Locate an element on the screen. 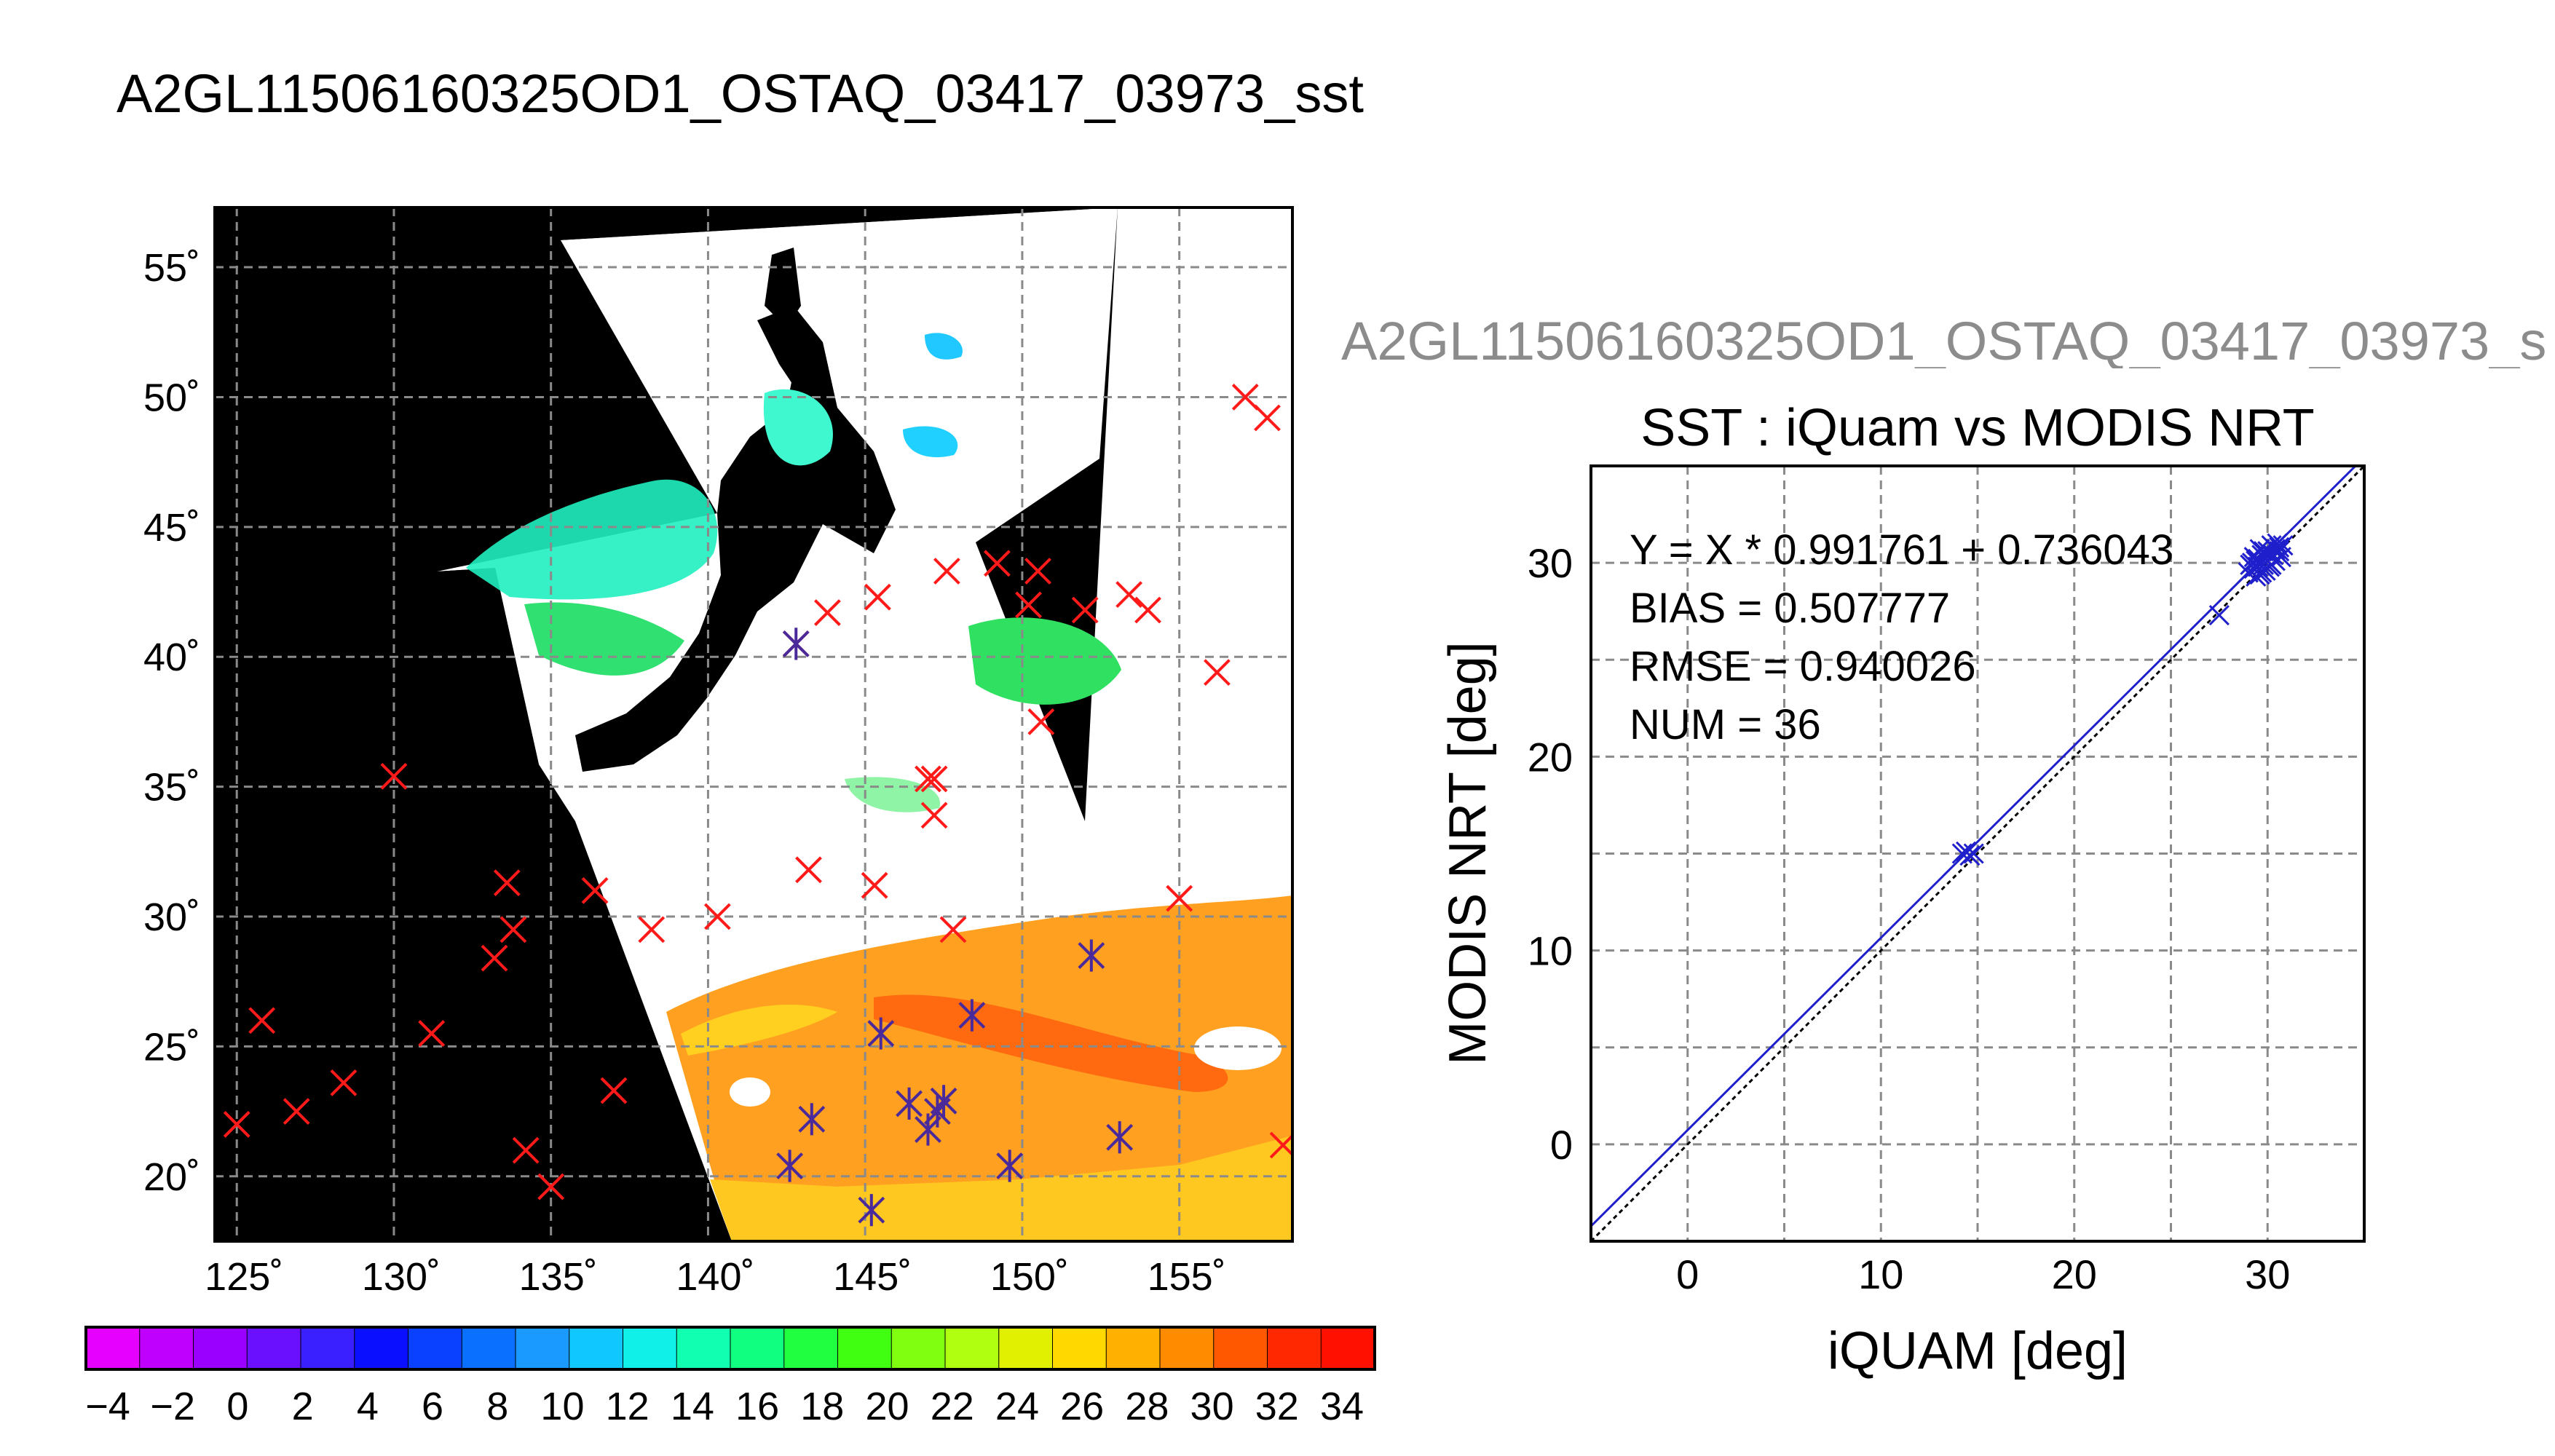 Image resolution: width=2555 pixels, height=1456 pixels. map-x-tick-label: 155˚ is located at coordinates (1187, 1277).